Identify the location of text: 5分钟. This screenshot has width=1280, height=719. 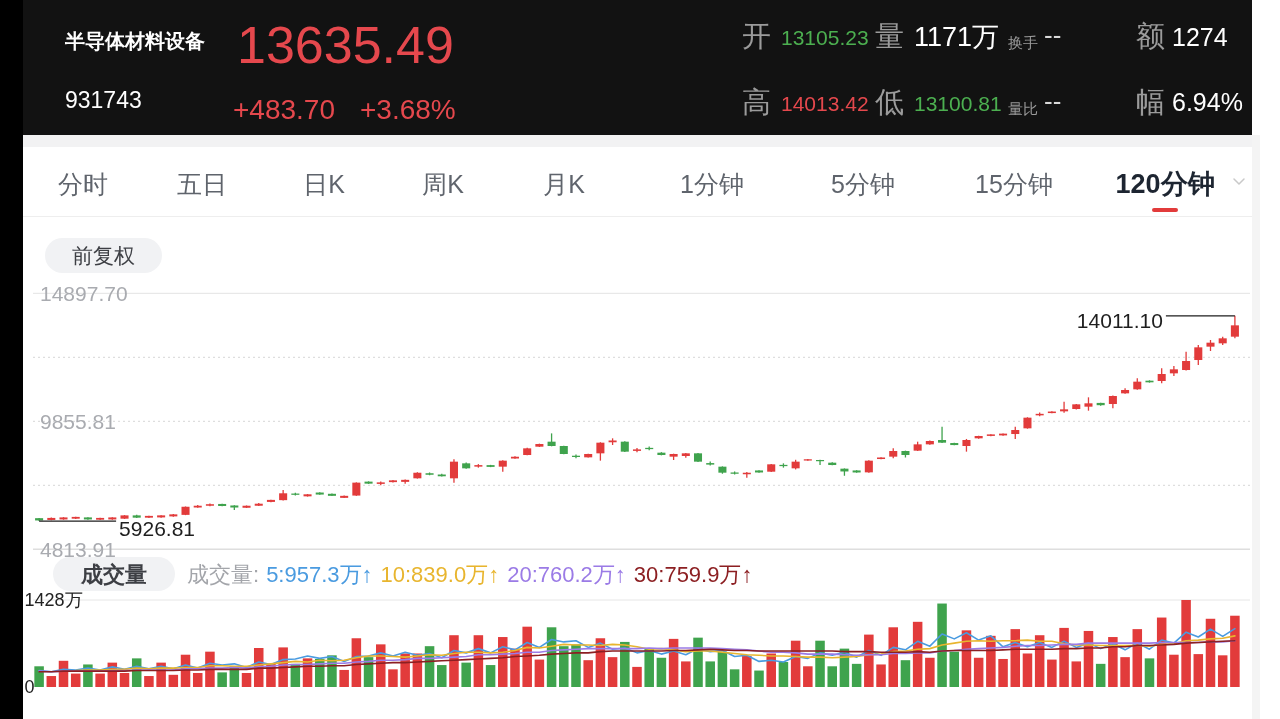
(863, 184).